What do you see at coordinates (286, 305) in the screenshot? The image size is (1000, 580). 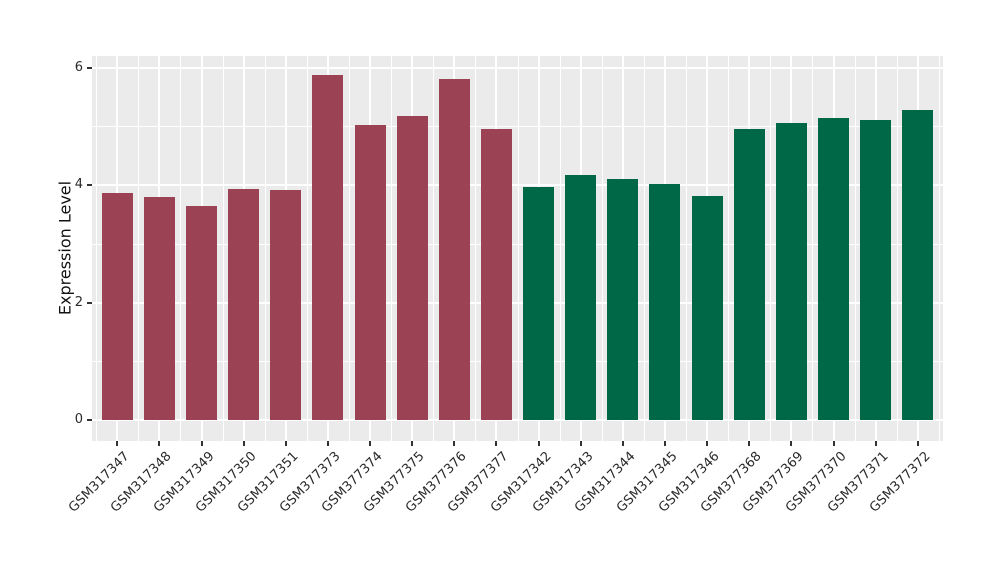 I see `bar-GSM317351` at bounding box center [286, 305].